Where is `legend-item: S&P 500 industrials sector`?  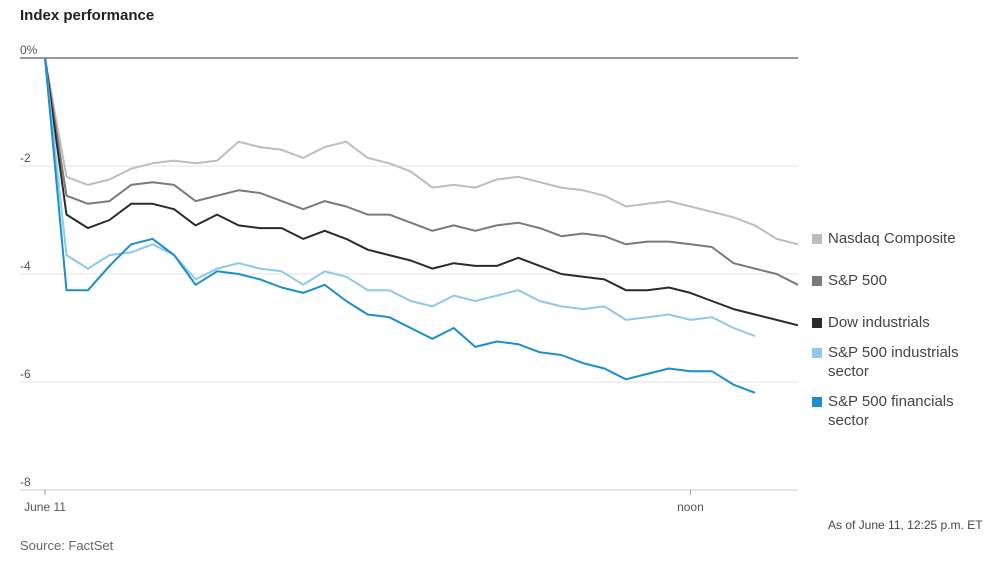
legend-item: S&P 500 industrials sector is located at coordinates (892, 362).